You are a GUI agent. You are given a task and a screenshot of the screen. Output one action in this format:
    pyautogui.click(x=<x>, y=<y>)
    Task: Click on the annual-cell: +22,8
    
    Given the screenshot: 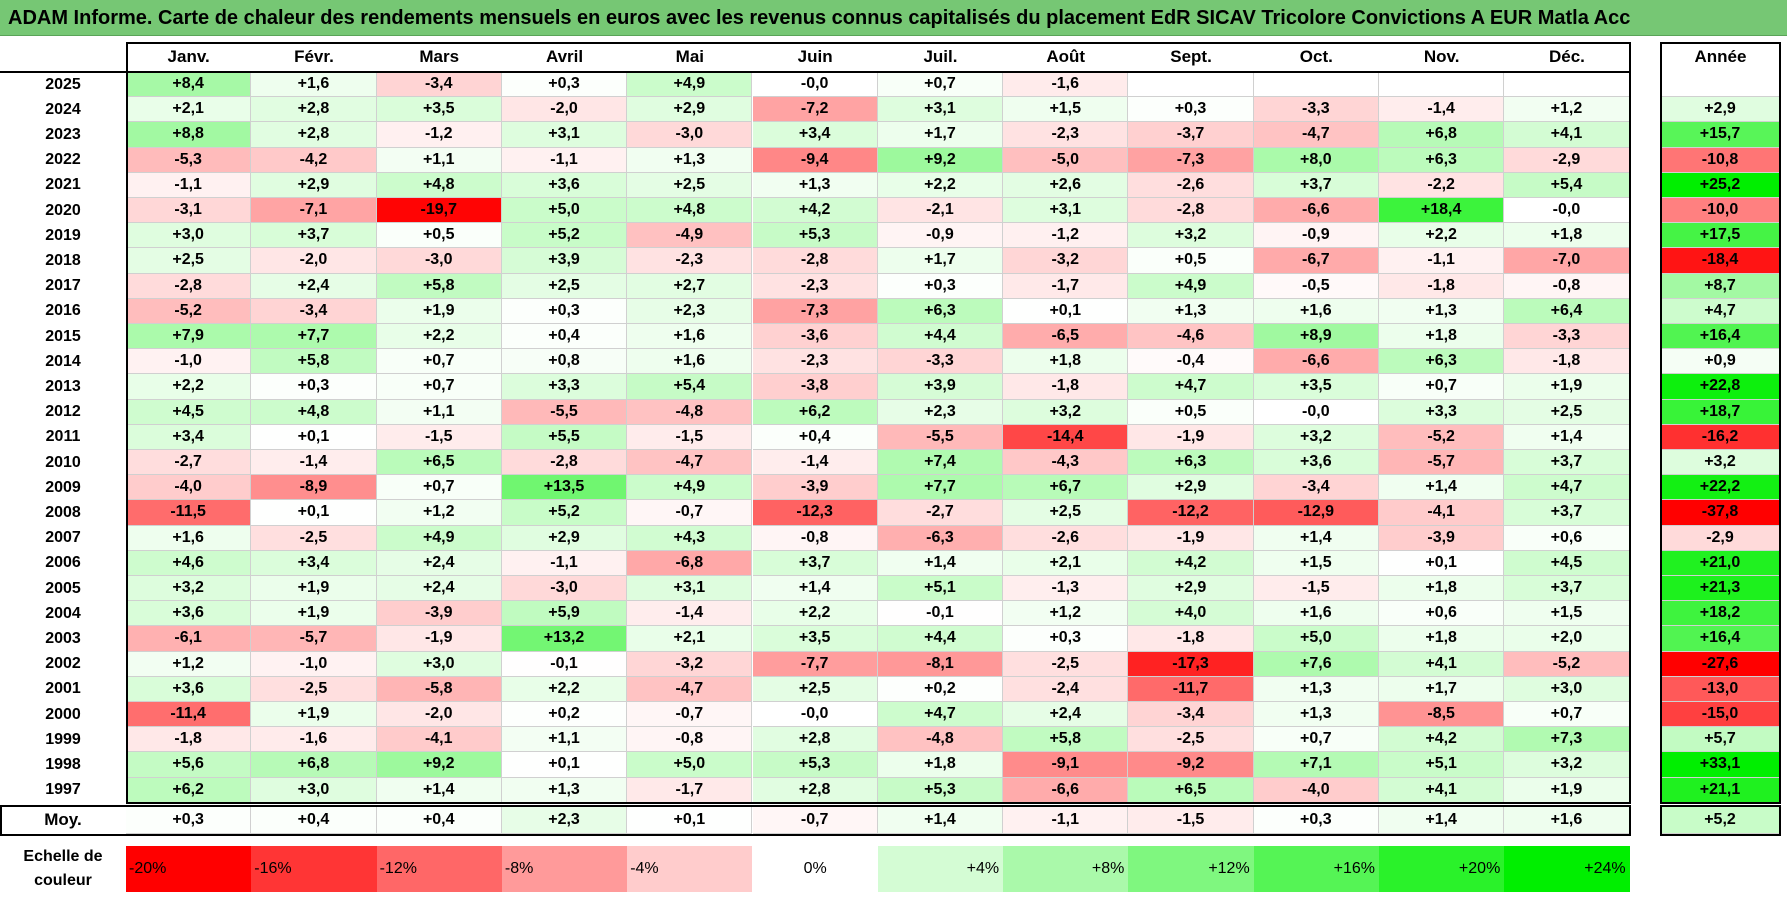 What is the action you would take?
    pyautogui.click(x=1720, y=387)
    